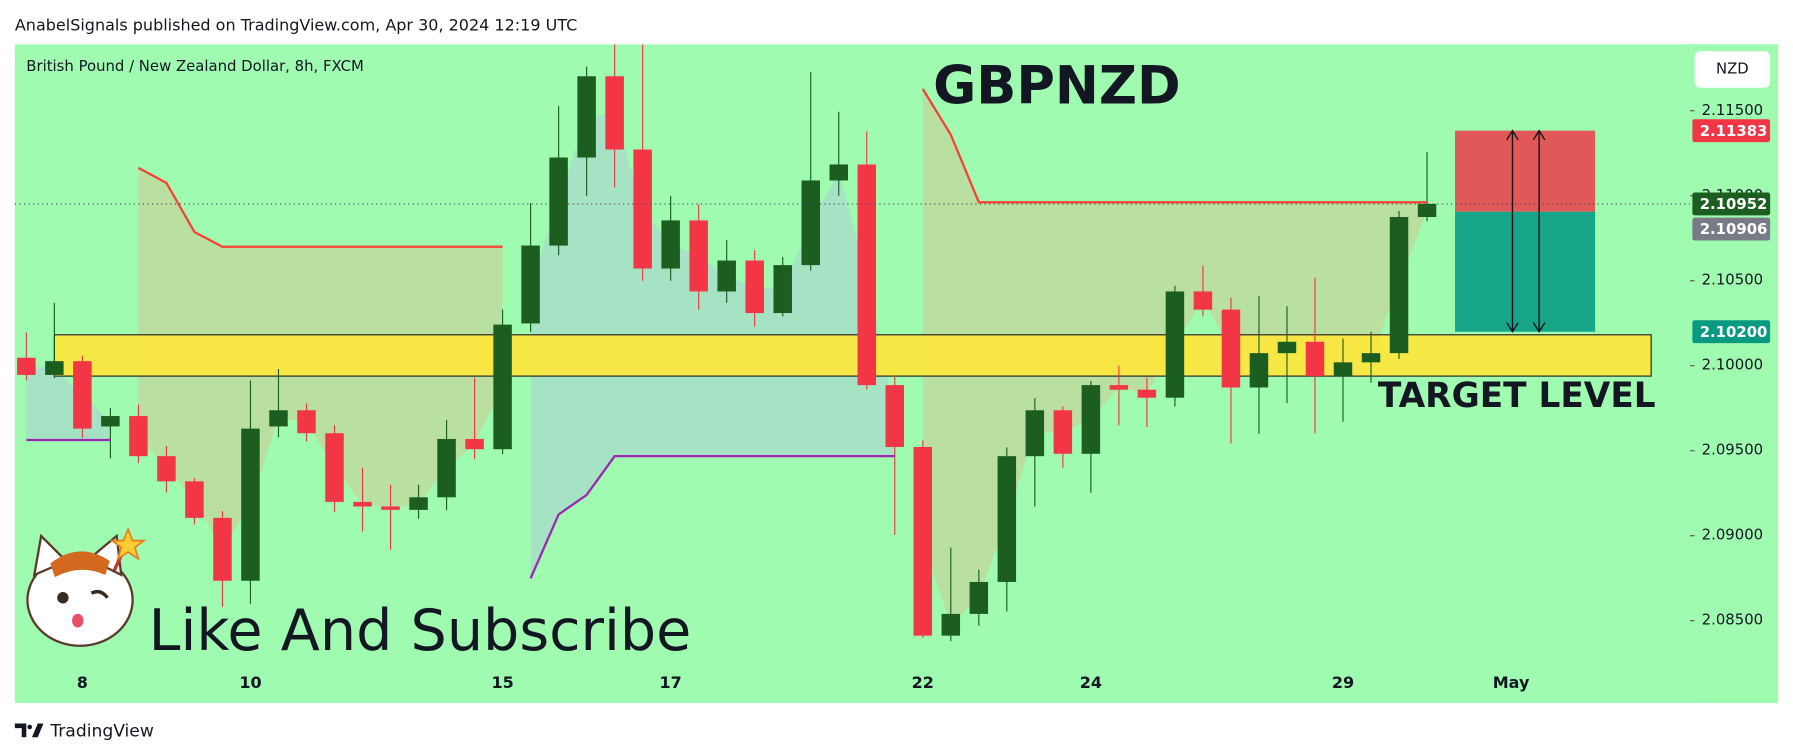 The image size is (1793, 753). What do you see at coordinates (1732, 535) in the screenshot?
I see `y-tick-label: 2.09000` at bounding box center [1732, 535].